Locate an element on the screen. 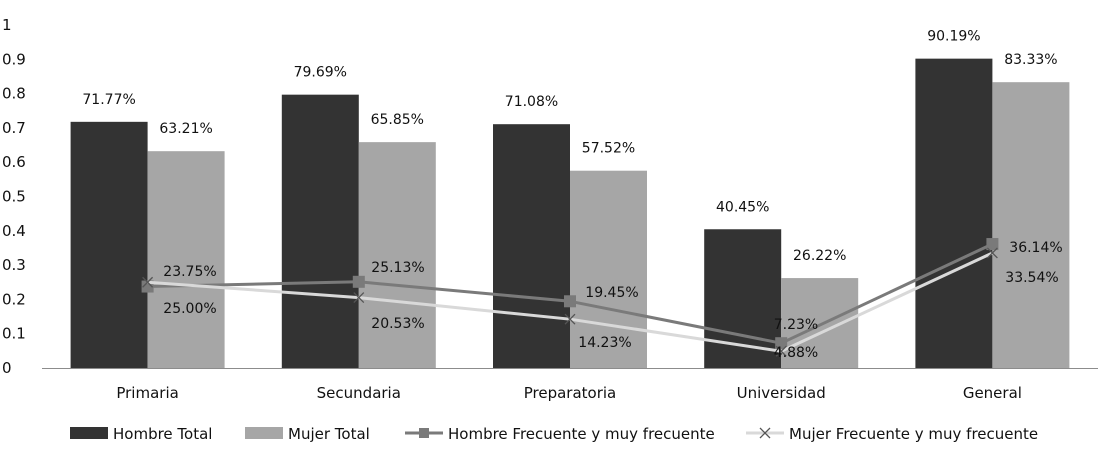  y-tick-label: 0.8 is located at coordinates (14, 94).